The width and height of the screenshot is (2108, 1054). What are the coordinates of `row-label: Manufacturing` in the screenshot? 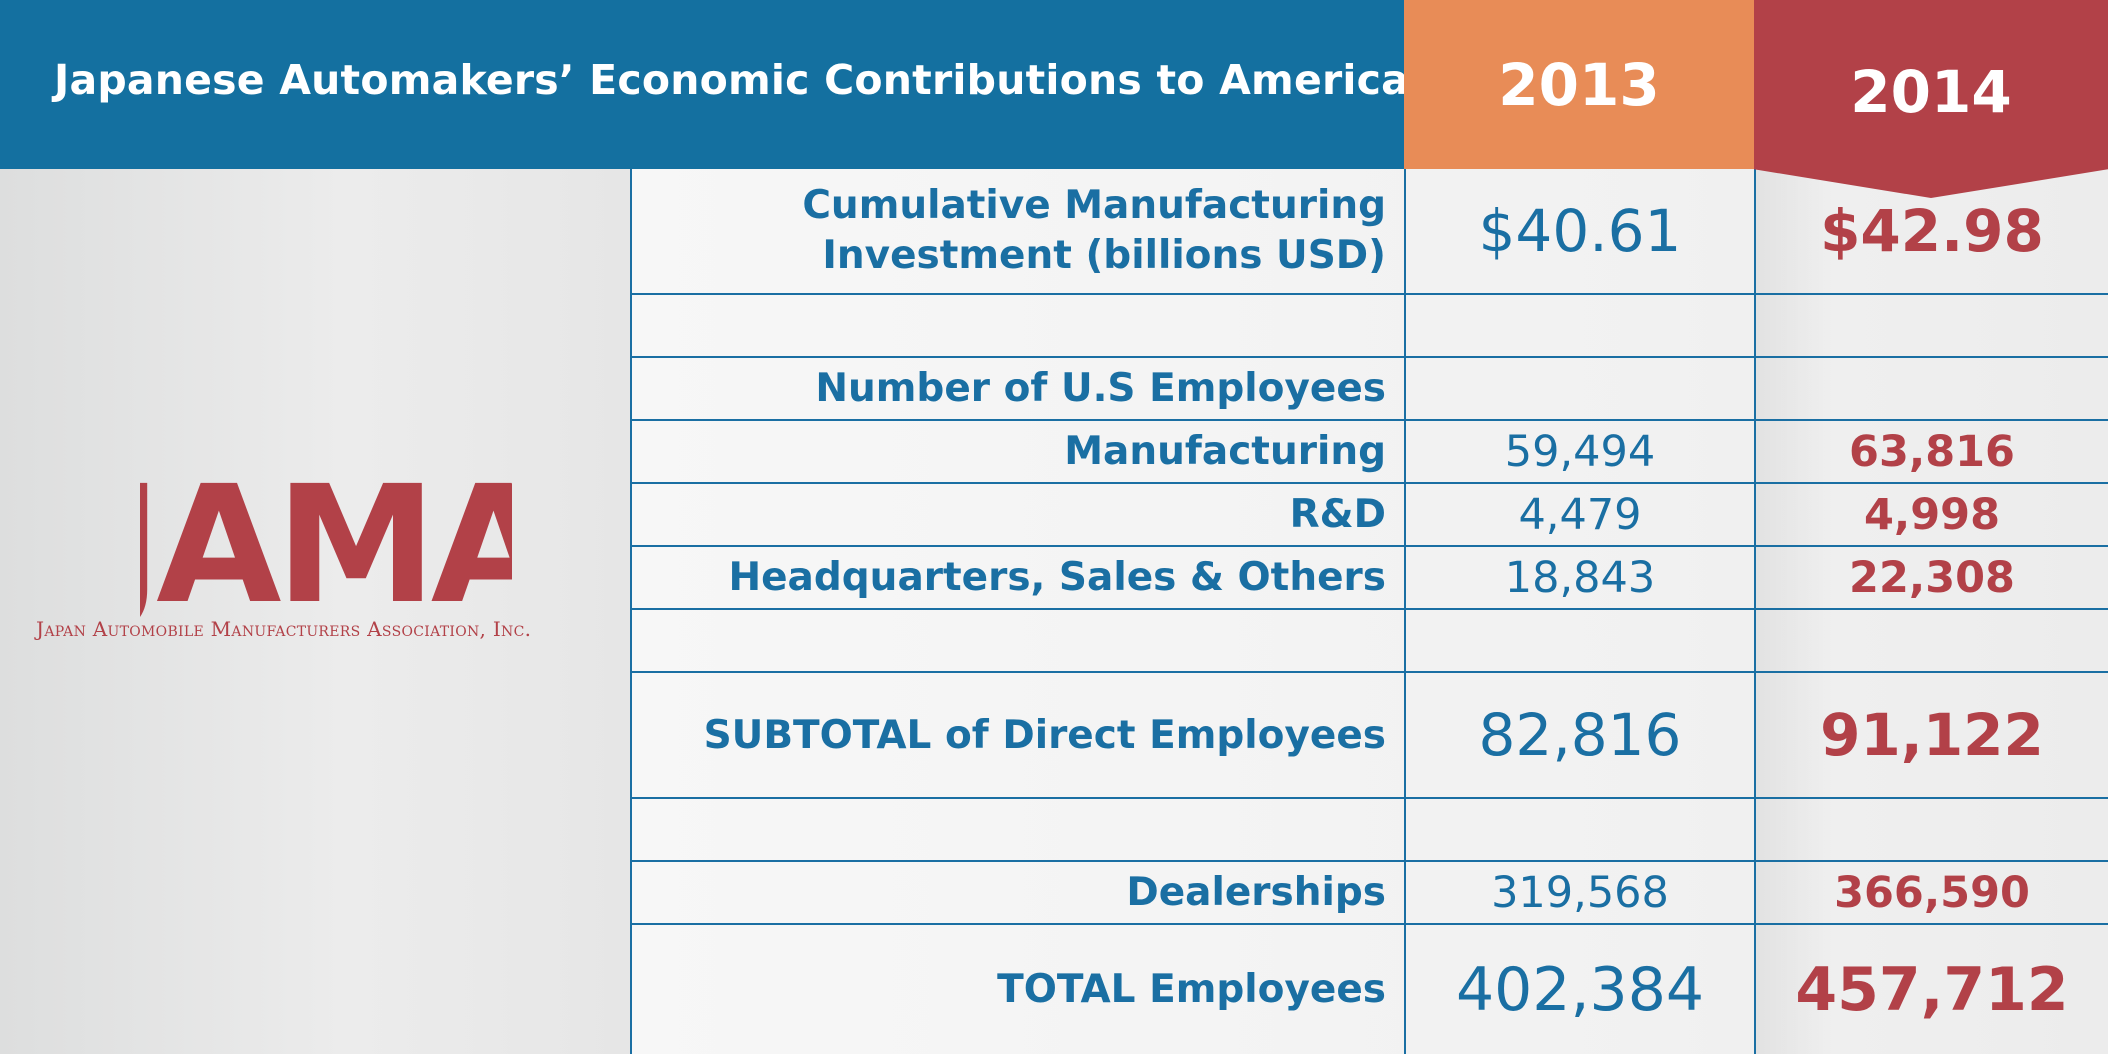 It's located at (1225, 451).